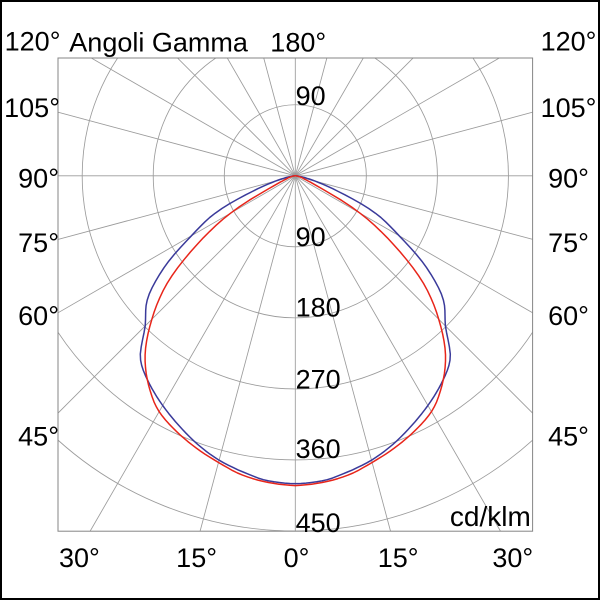 The image size is (600, 600). What do you see at coordinates (318, 307) in the screenshot?
I see `svg-text: 180` at bounding box center [318, 307].